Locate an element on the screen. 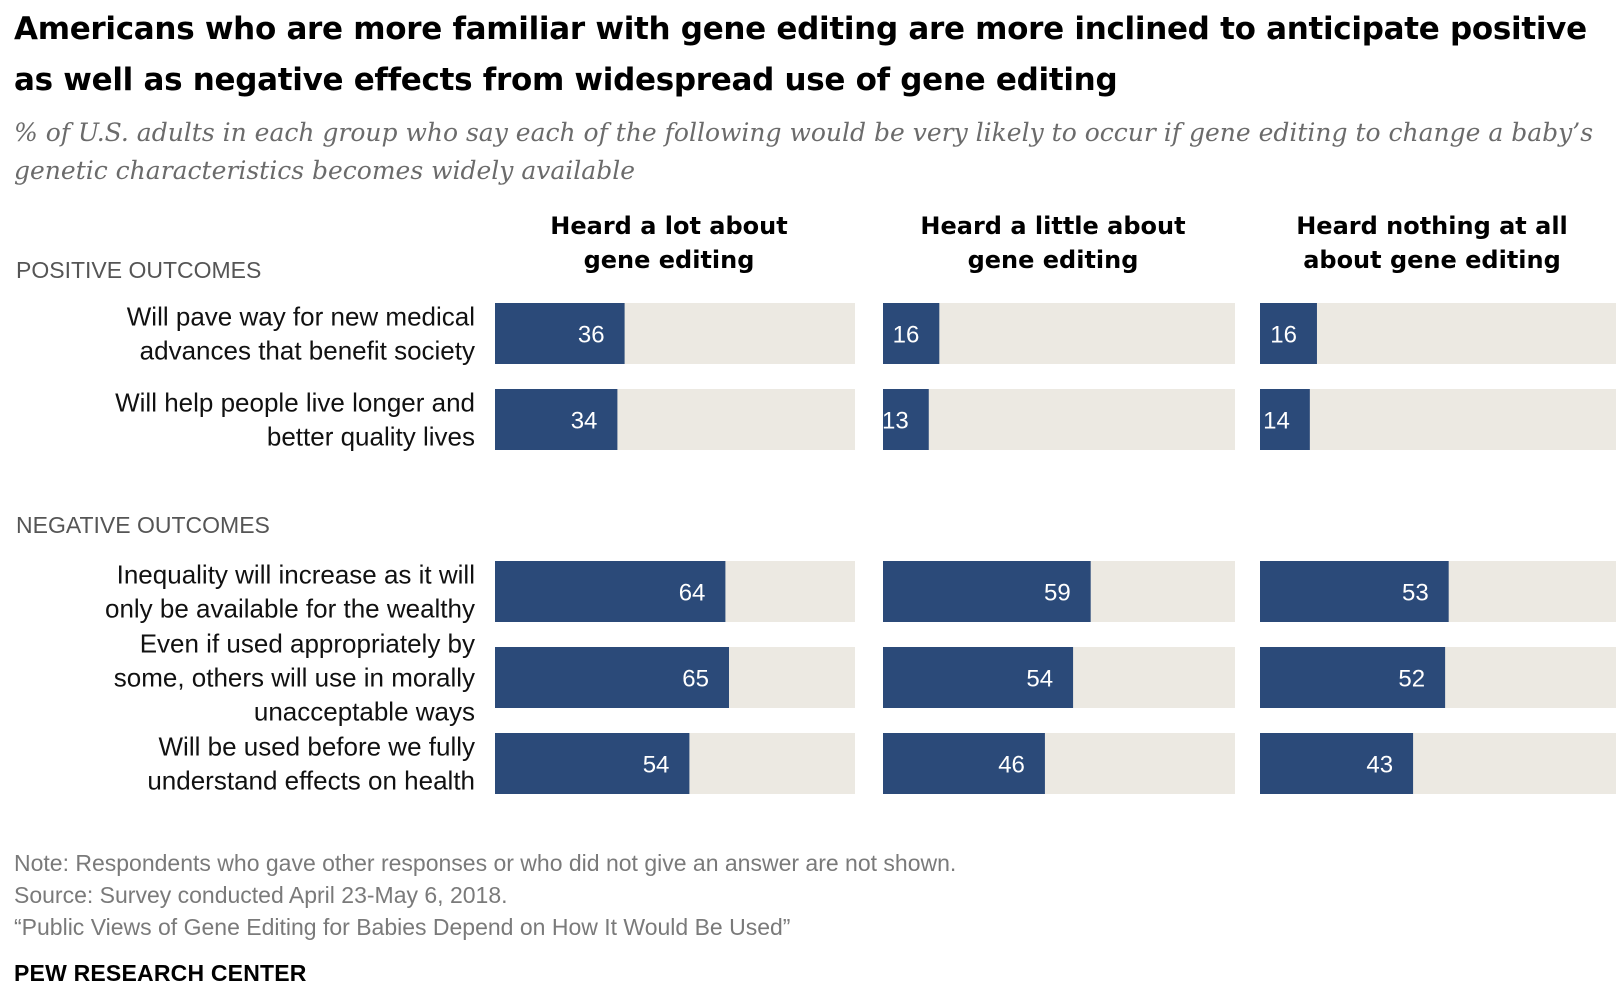 The height and width of the screenshot is (1000, 1624). row-label: Even if used appropriately by is located at coordinates (307, 644).